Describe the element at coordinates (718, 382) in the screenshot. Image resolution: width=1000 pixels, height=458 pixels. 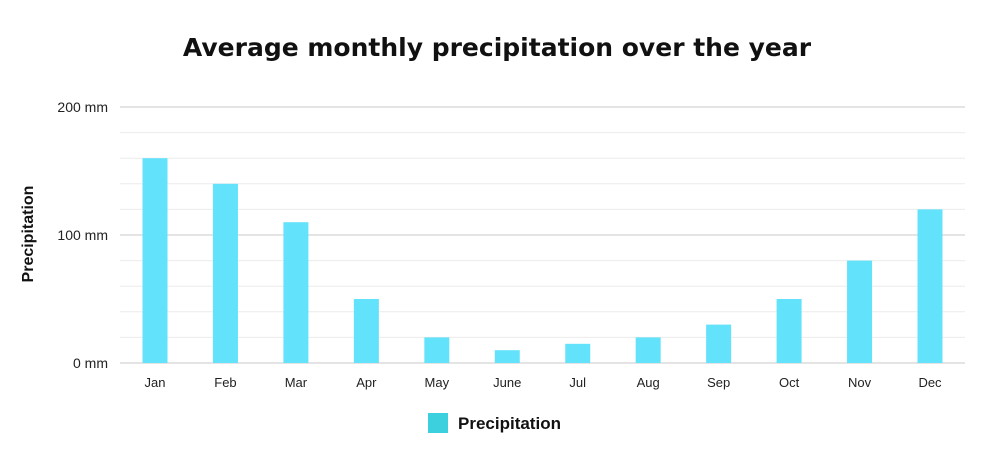
I see `x-tick-label: Sep` at that location.